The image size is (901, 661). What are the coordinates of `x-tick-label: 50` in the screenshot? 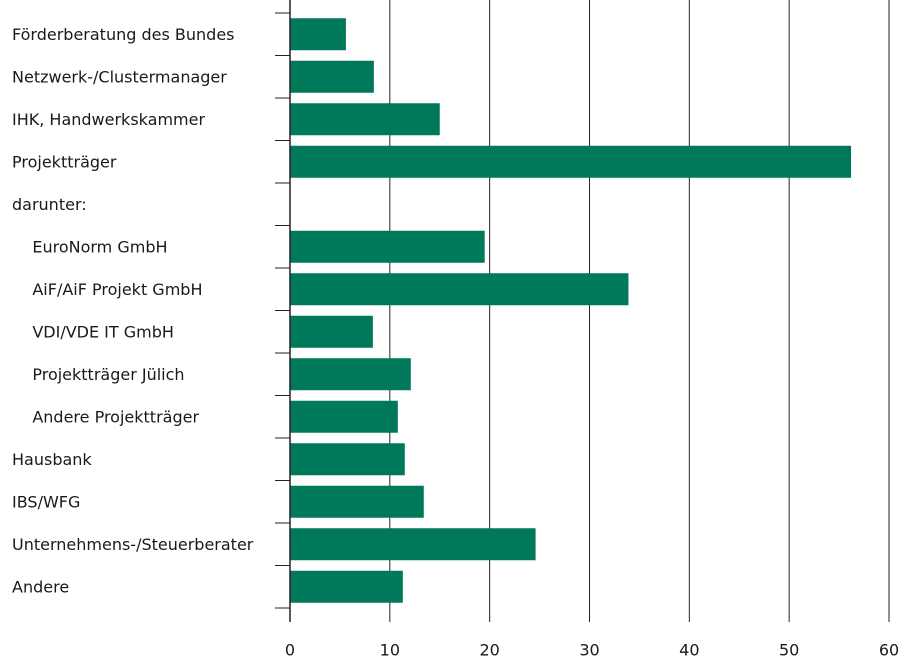 It's located at (789, 650).